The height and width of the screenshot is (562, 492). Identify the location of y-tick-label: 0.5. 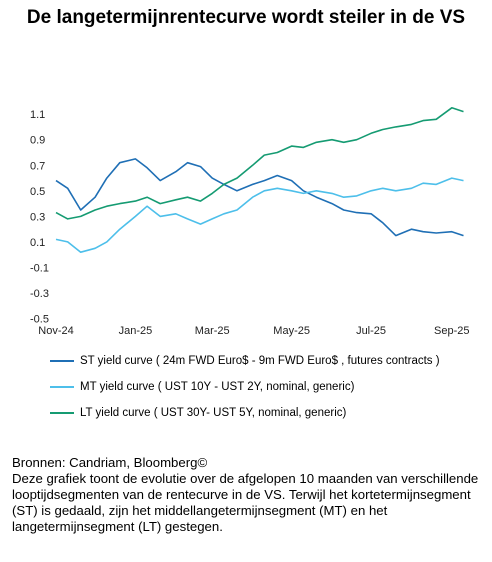
(37, 192).